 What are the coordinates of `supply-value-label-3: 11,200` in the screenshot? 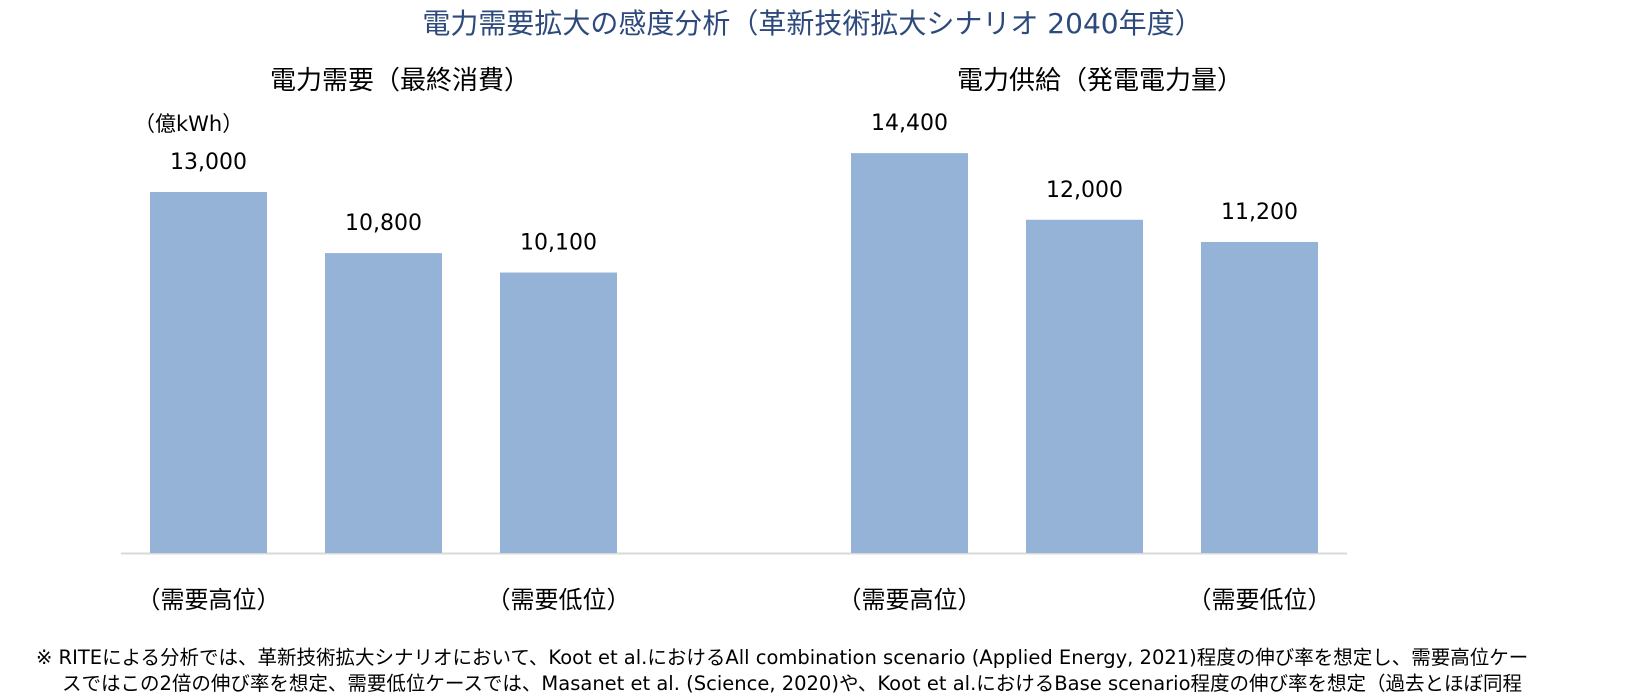 It's located at (1259, 212).